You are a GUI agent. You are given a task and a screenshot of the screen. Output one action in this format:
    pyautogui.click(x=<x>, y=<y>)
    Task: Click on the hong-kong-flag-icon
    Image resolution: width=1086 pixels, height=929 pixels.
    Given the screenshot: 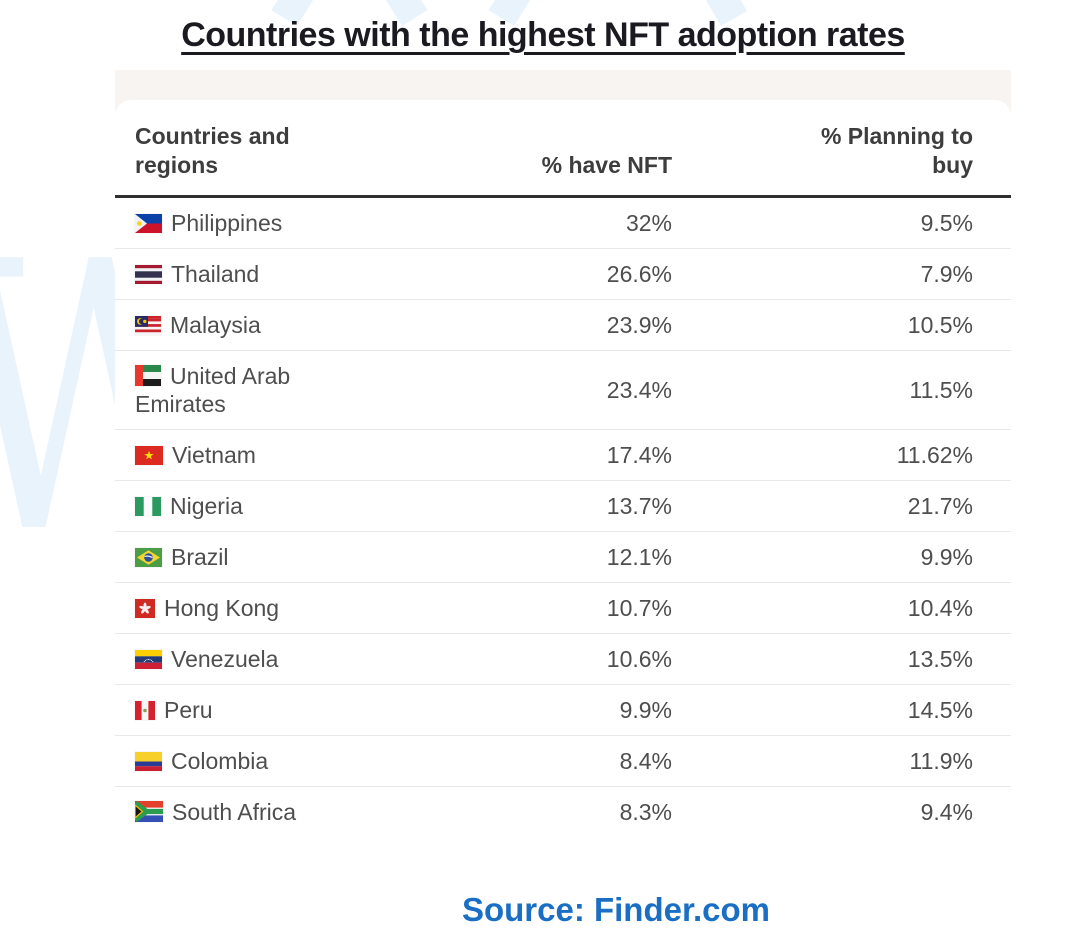 What is the action you would take?
    pyautogui.click(x=145, y=608)
    